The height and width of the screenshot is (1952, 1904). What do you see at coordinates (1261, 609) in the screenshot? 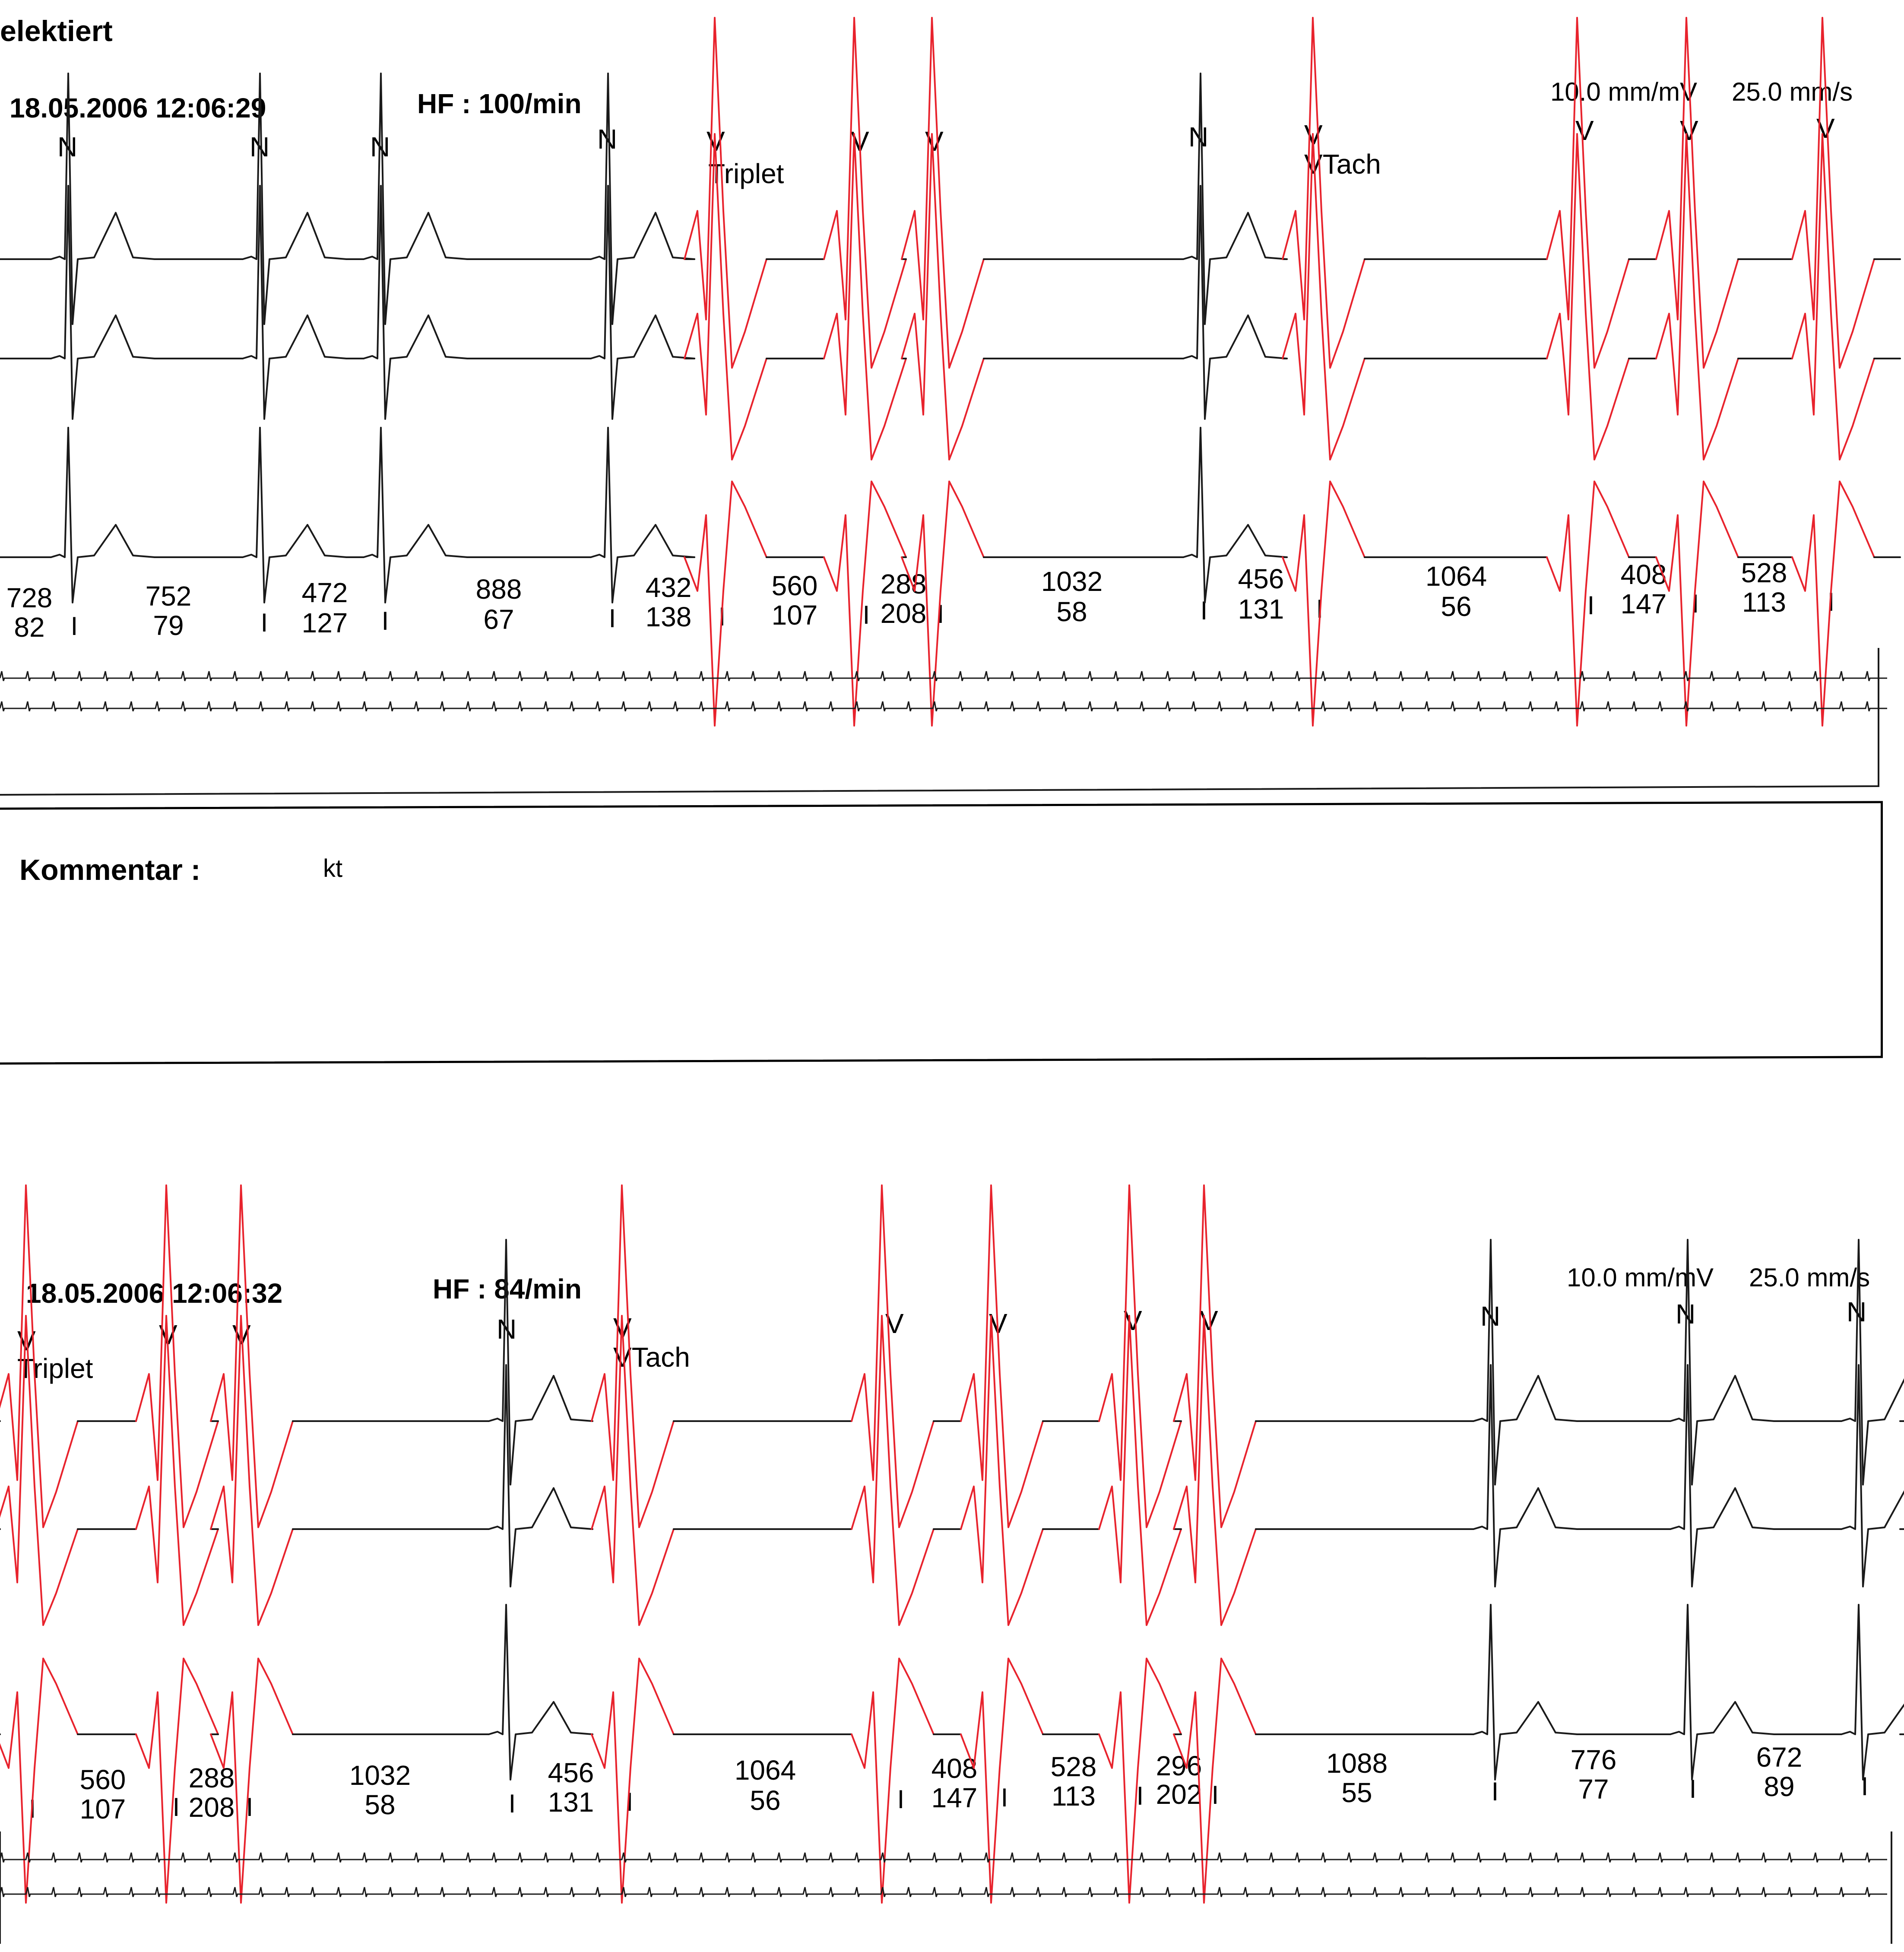
I see `strip1-hr-value: 131` at bounding box center [1261, 609].